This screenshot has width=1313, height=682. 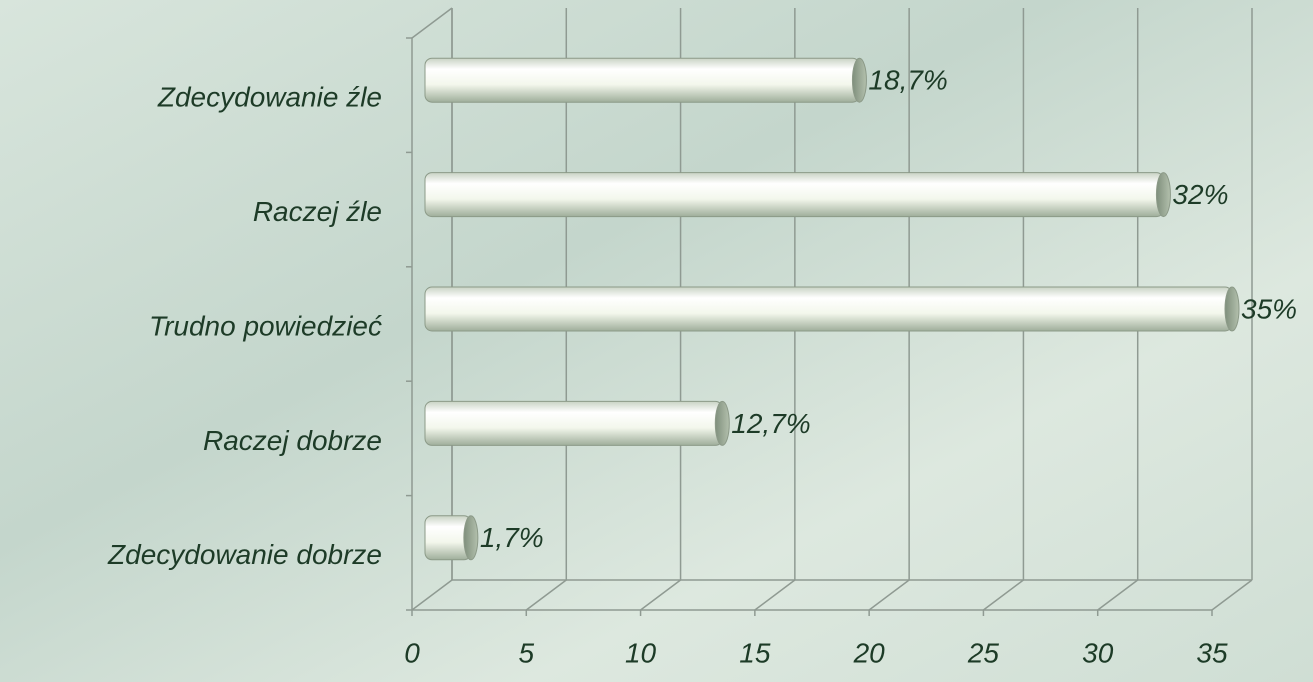 I want to click on category-label: Trudno powiedzieć, so click(x=265, y=325).